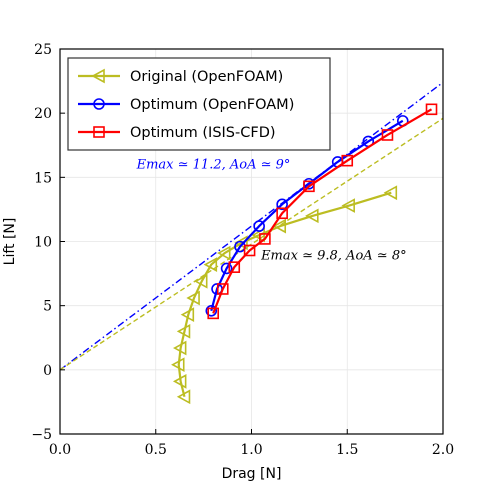 Image resolution: width=493 pixels, height=493 pixels. I want to click on reference-line-label: Emax ≃ 9.8, AoA ≃ 8°, so click(333, 255).